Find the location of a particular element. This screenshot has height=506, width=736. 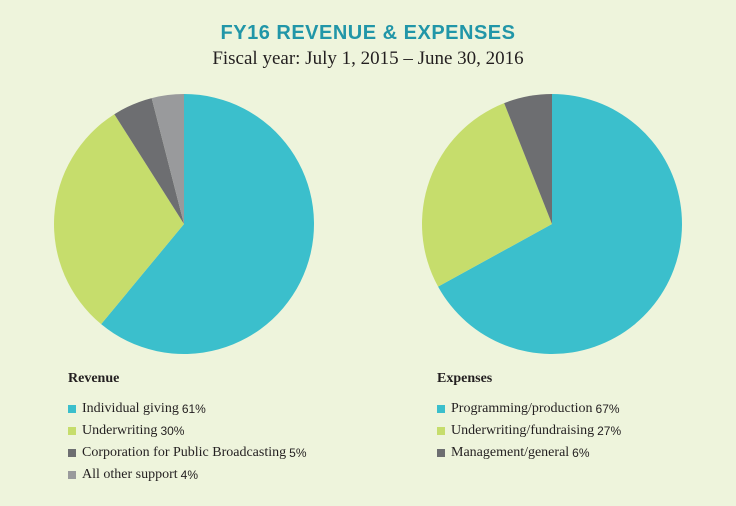

legend-label: Corporation for Public Broadcasting is located at coordinates (184, 452).